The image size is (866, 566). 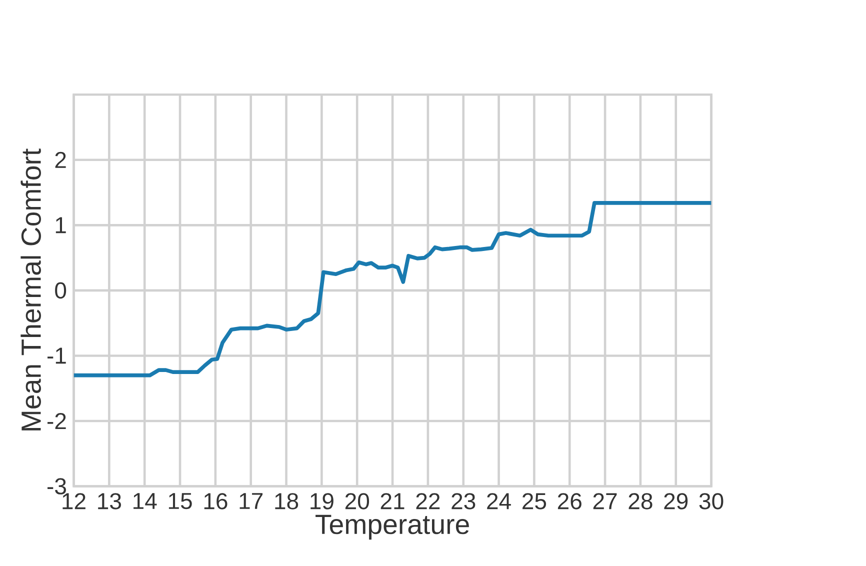 I want to click on x-tick-label: 25, so click(x=534, y=501).